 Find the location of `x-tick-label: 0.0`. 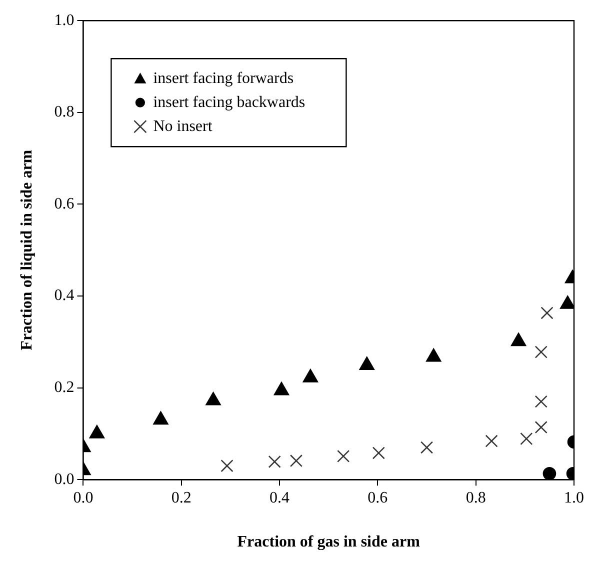

x-tick-label: 0.0 is located at coordinates (83, 497).